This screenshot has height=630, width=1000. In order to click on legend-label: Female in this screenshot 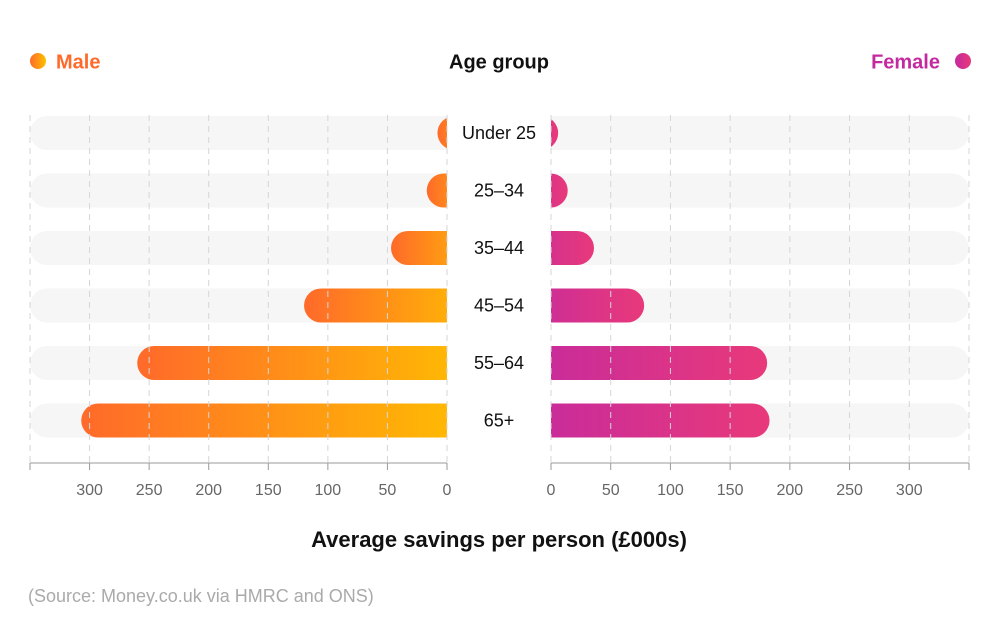, I will do `click(905, 62)`.